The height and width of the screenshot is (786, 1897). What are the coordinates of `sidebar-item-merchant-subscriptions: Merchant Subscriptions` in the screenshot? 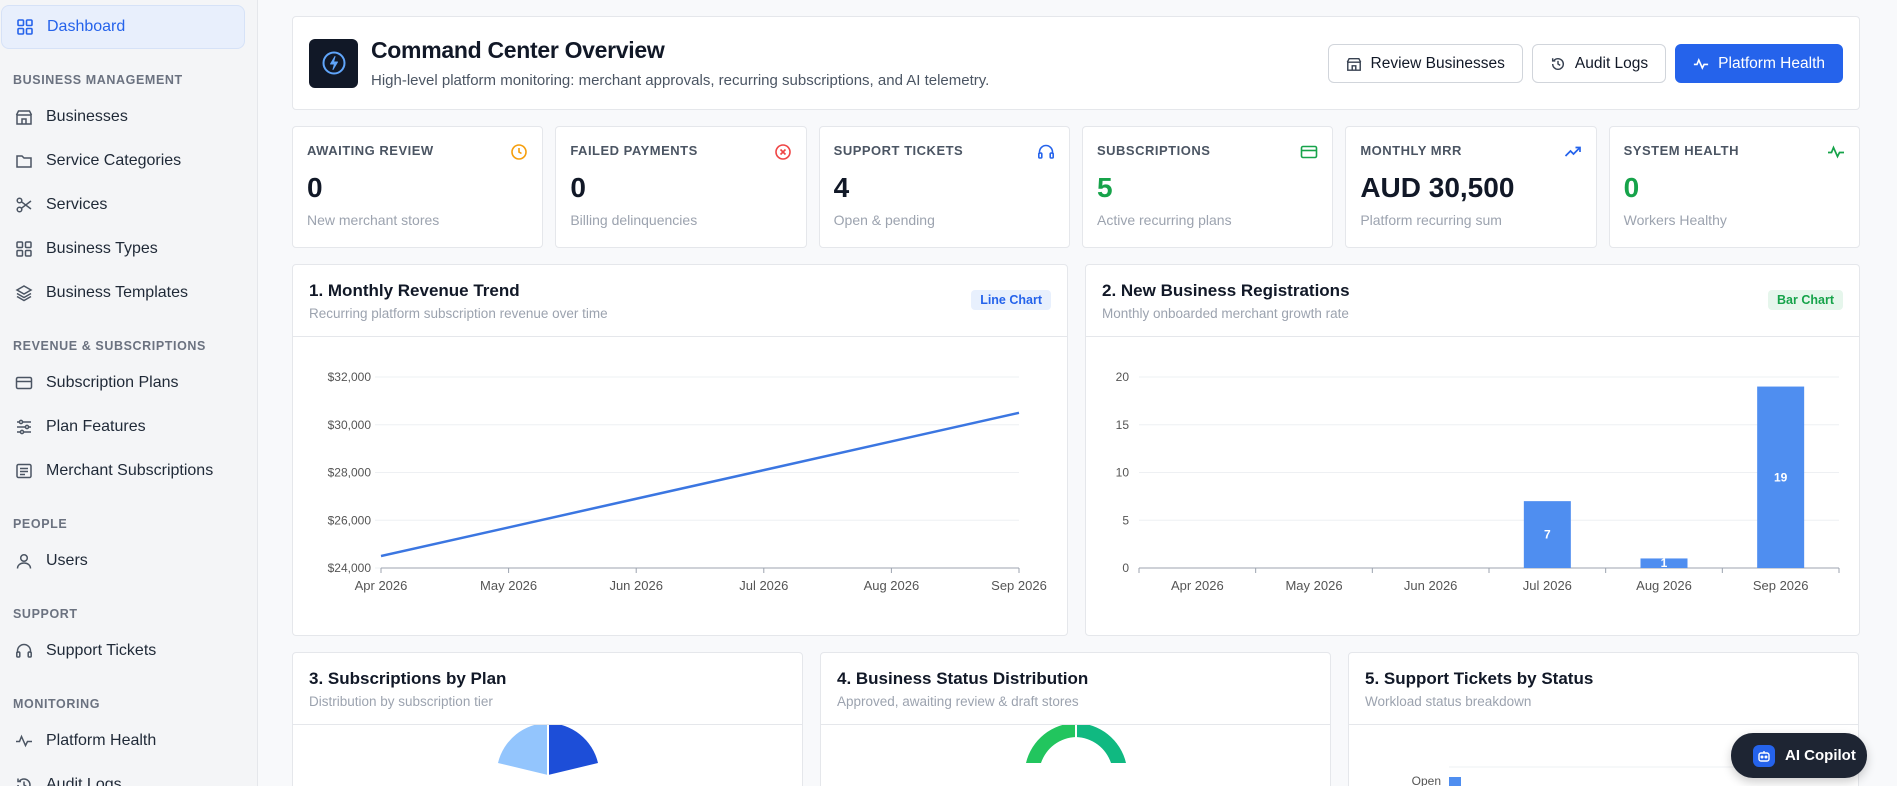 It's located at (123, 471).